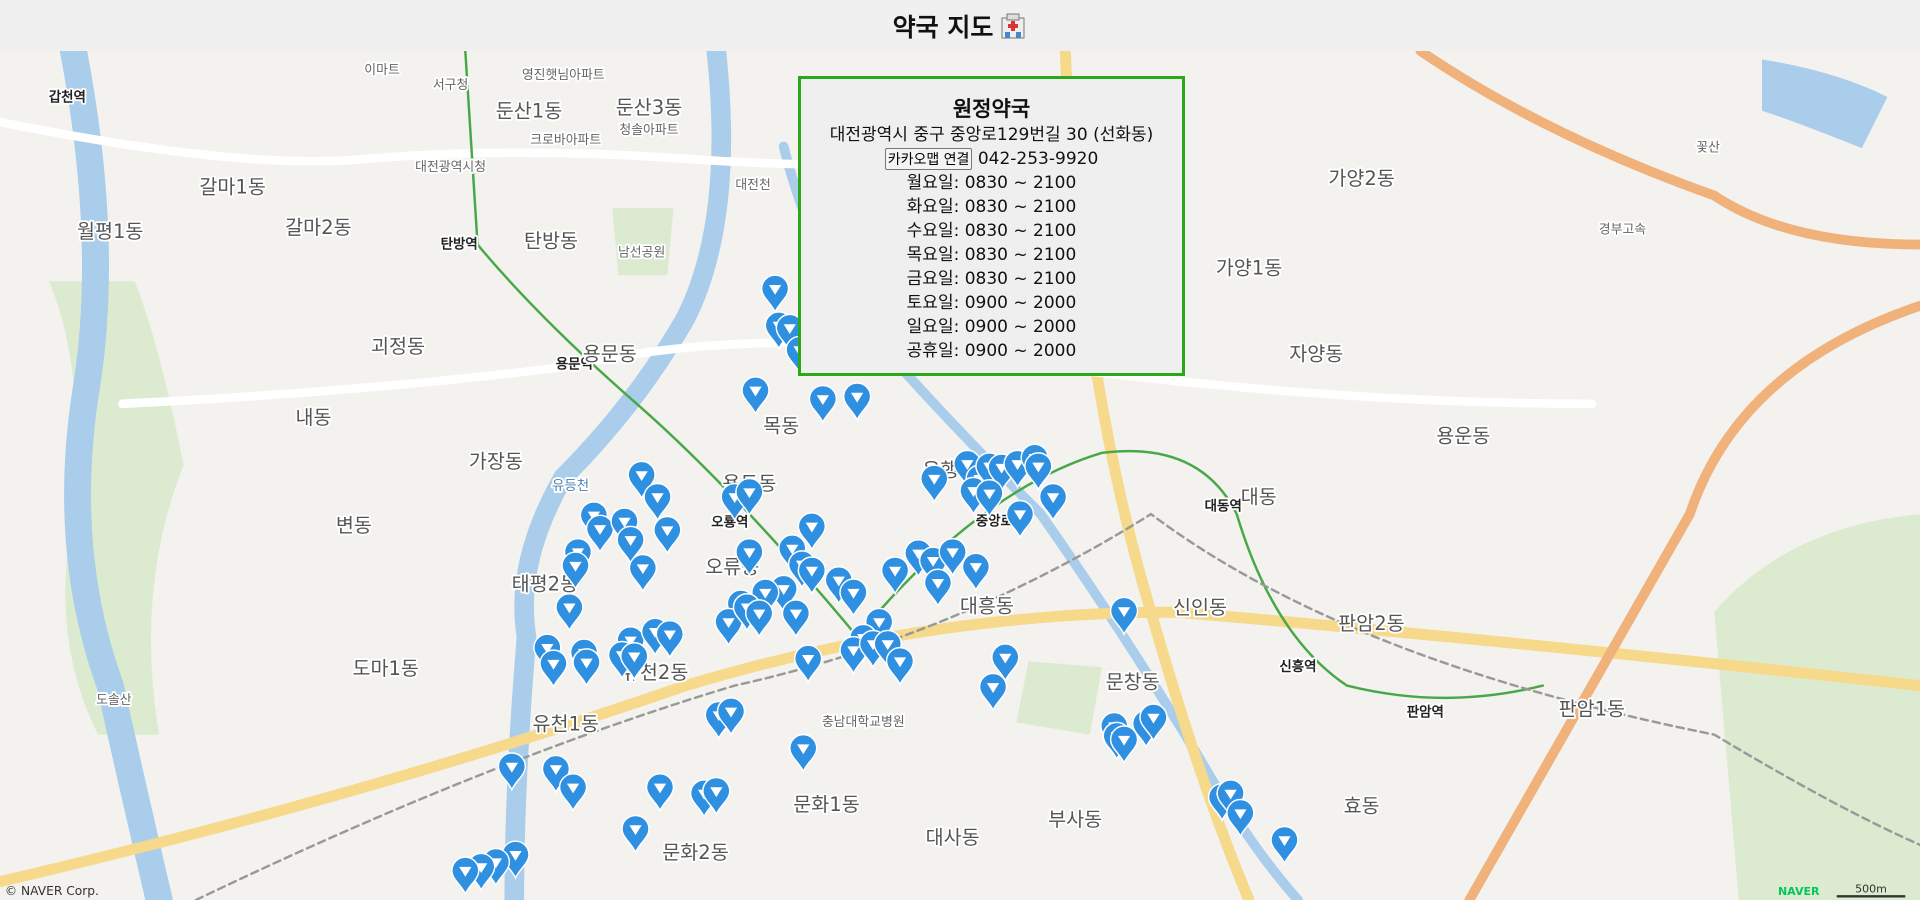  What do you see at coordinates (1799, 891) in the screenshot?
I see `naver-logo: NAVER` at bounding box center [1799, 891].